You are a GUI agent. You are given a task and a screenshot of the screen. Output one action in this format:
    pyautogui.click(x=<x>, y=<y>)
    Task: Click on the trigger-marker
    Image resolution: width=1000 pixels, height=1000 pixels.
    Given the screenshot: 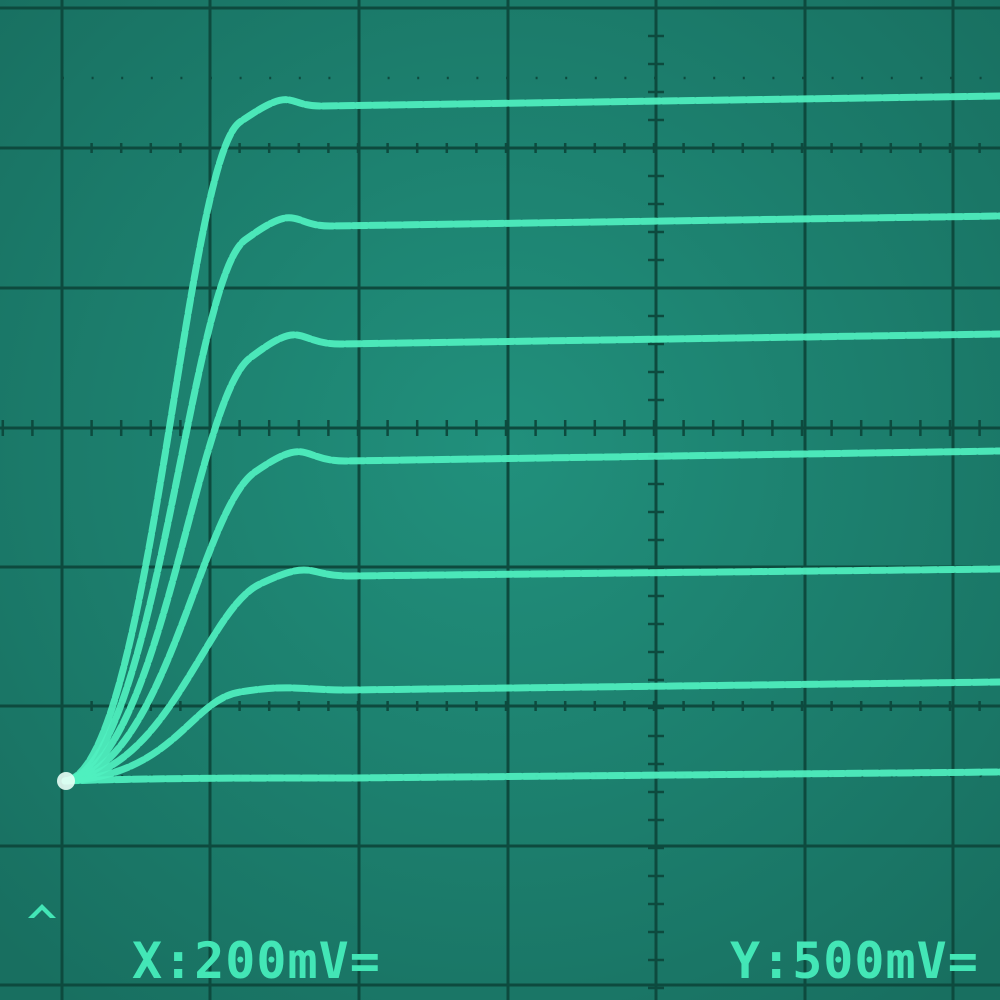 What is the action you would take?
    pyautogui.click(x=42, y=911)
    